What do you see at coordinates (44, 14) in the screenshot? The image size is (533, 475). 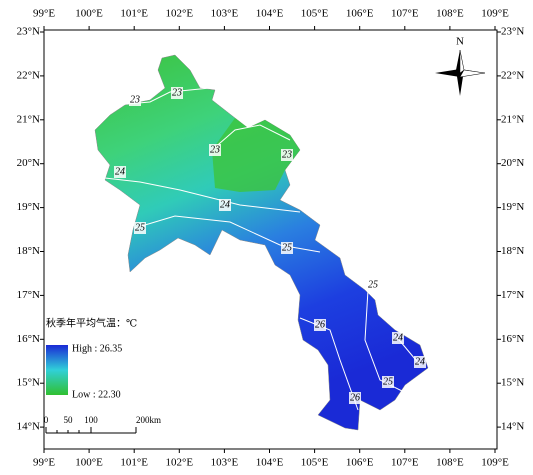 I see `lon-label-top: 99°E` at bounding box center [44, 14].